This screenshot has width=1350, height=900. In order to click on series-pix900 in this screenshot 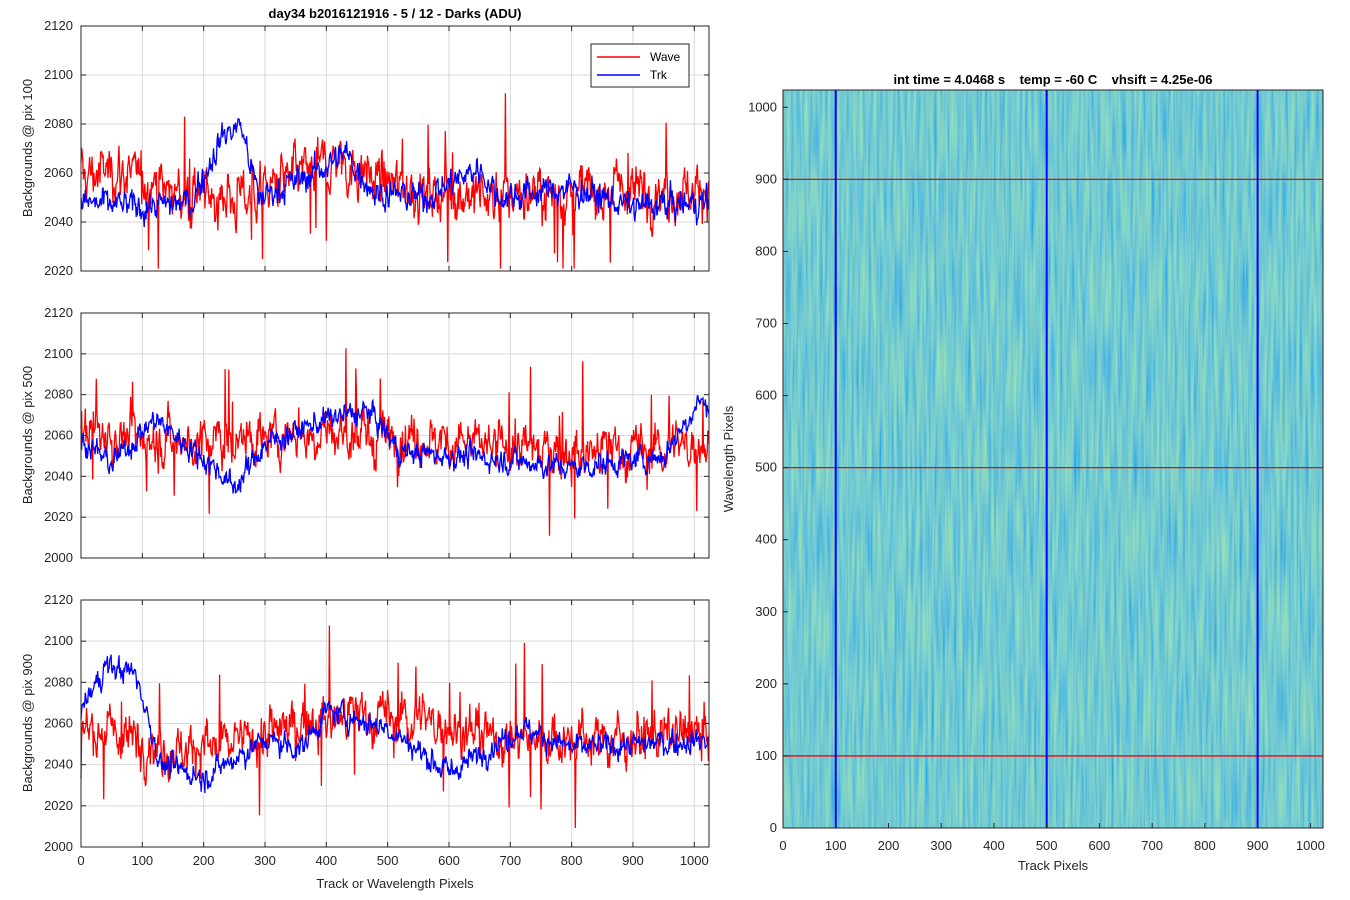, I will do `click(395, 727)`.